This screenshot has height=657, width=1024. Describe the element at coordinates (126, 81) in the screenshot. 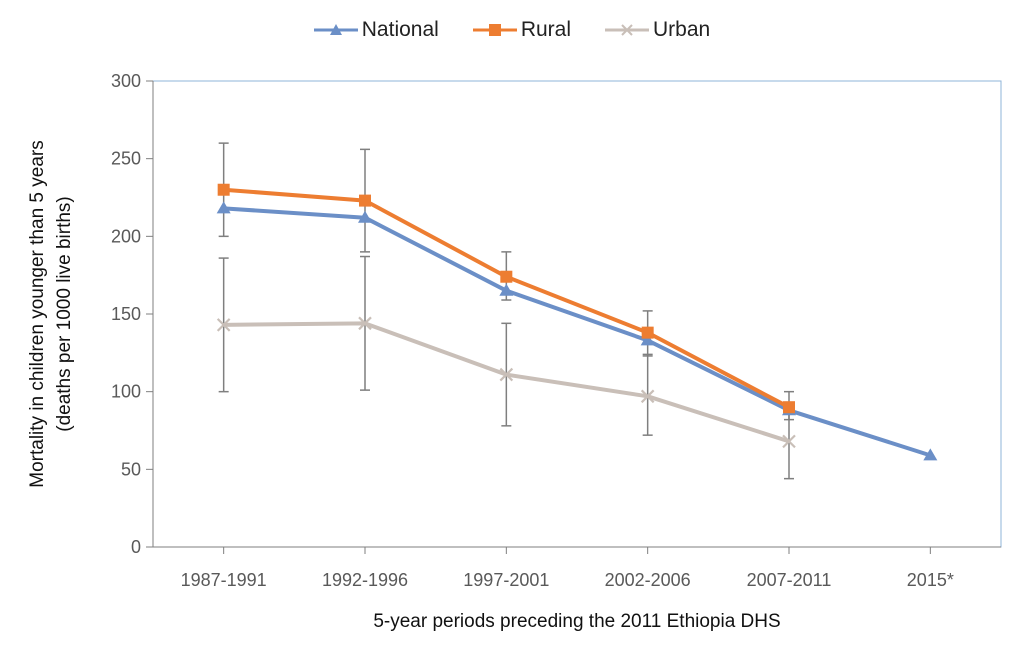

I see `y-tick-label: 300` at that location.